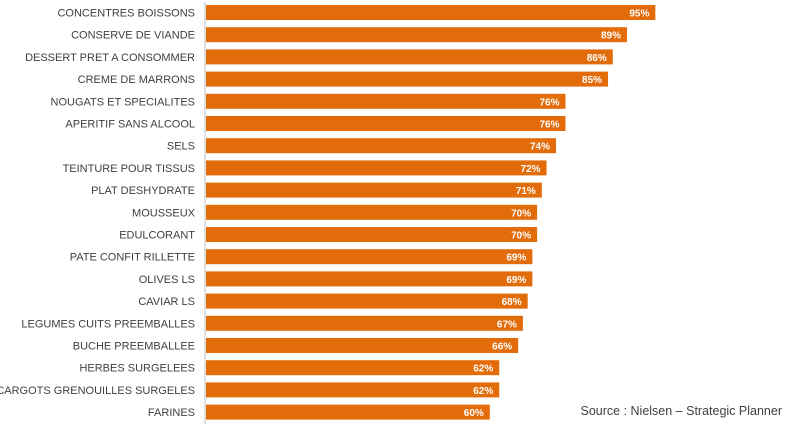 The width and height of the screenshot is (800, 426). Describe the element at coordinates (592, 80) in the screenshot. I see `value-label: 85%` at that location.